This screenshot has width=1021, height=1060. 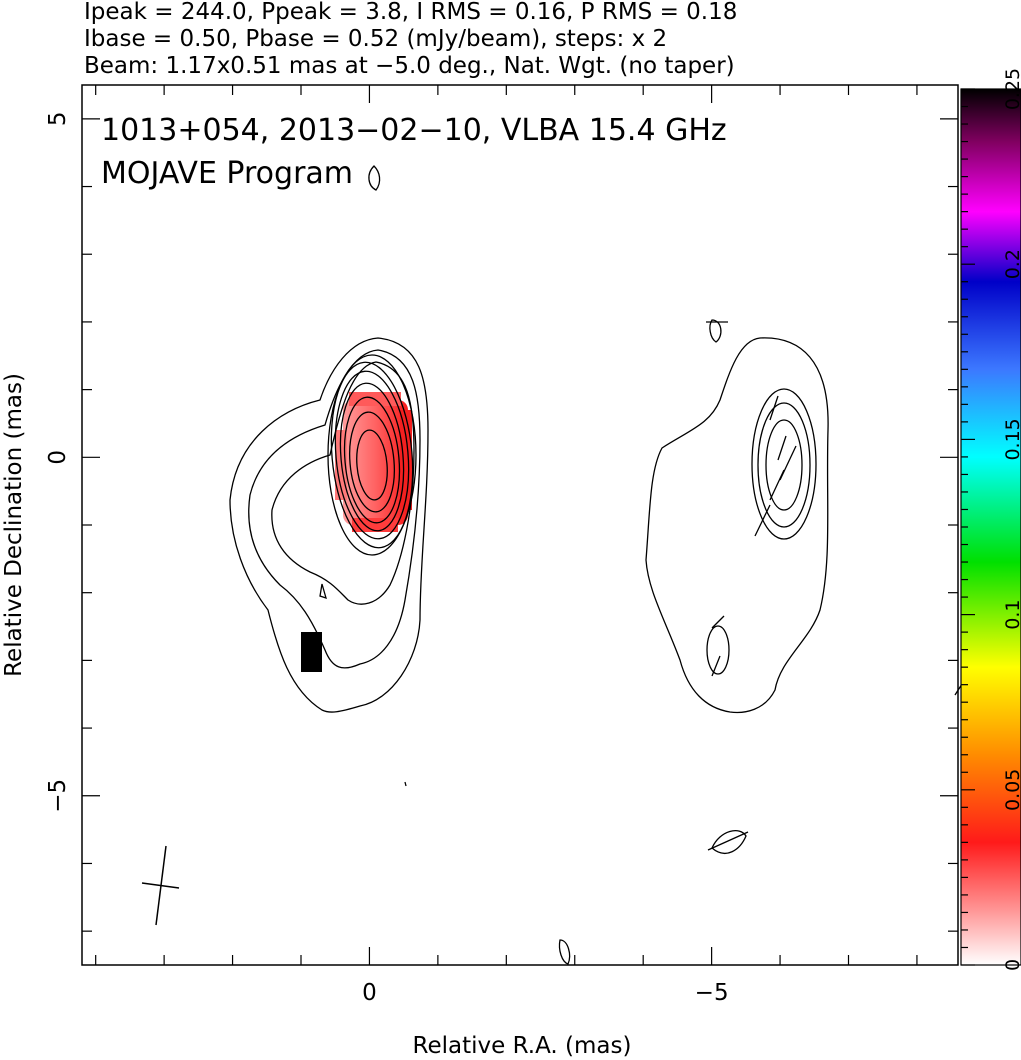 I want to click on source-annotation: 1013+054, 2013−02−10, VLBA 15.4 GHz, so click(x=414, y=130).